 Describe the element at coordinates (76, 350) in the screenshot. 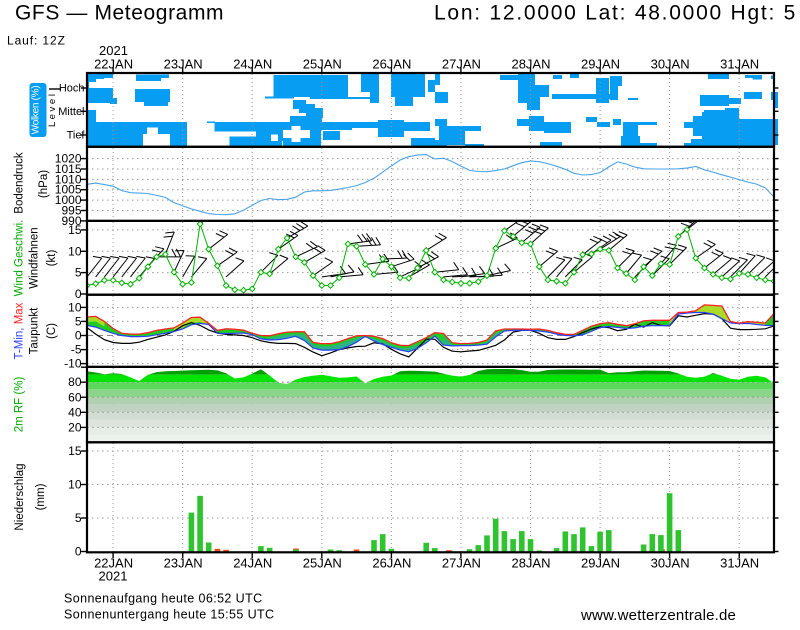

I see `svg-text: -5` at that location.